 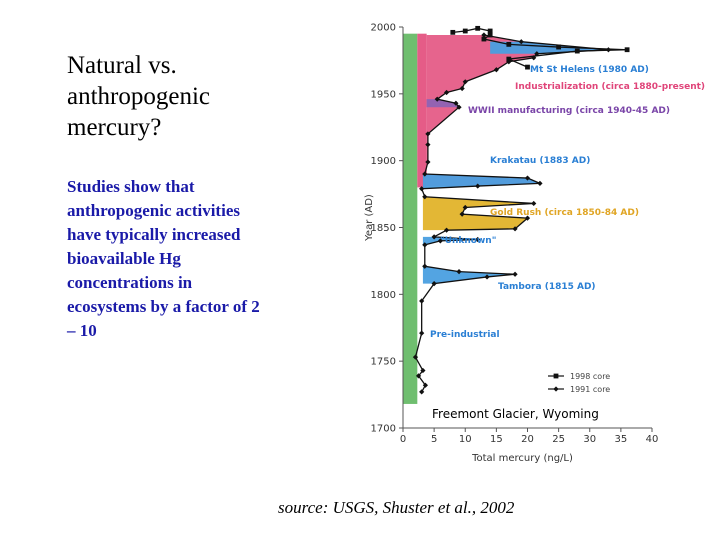 I want to click on y-tick-label: 1700, so click(x=383, y=429).